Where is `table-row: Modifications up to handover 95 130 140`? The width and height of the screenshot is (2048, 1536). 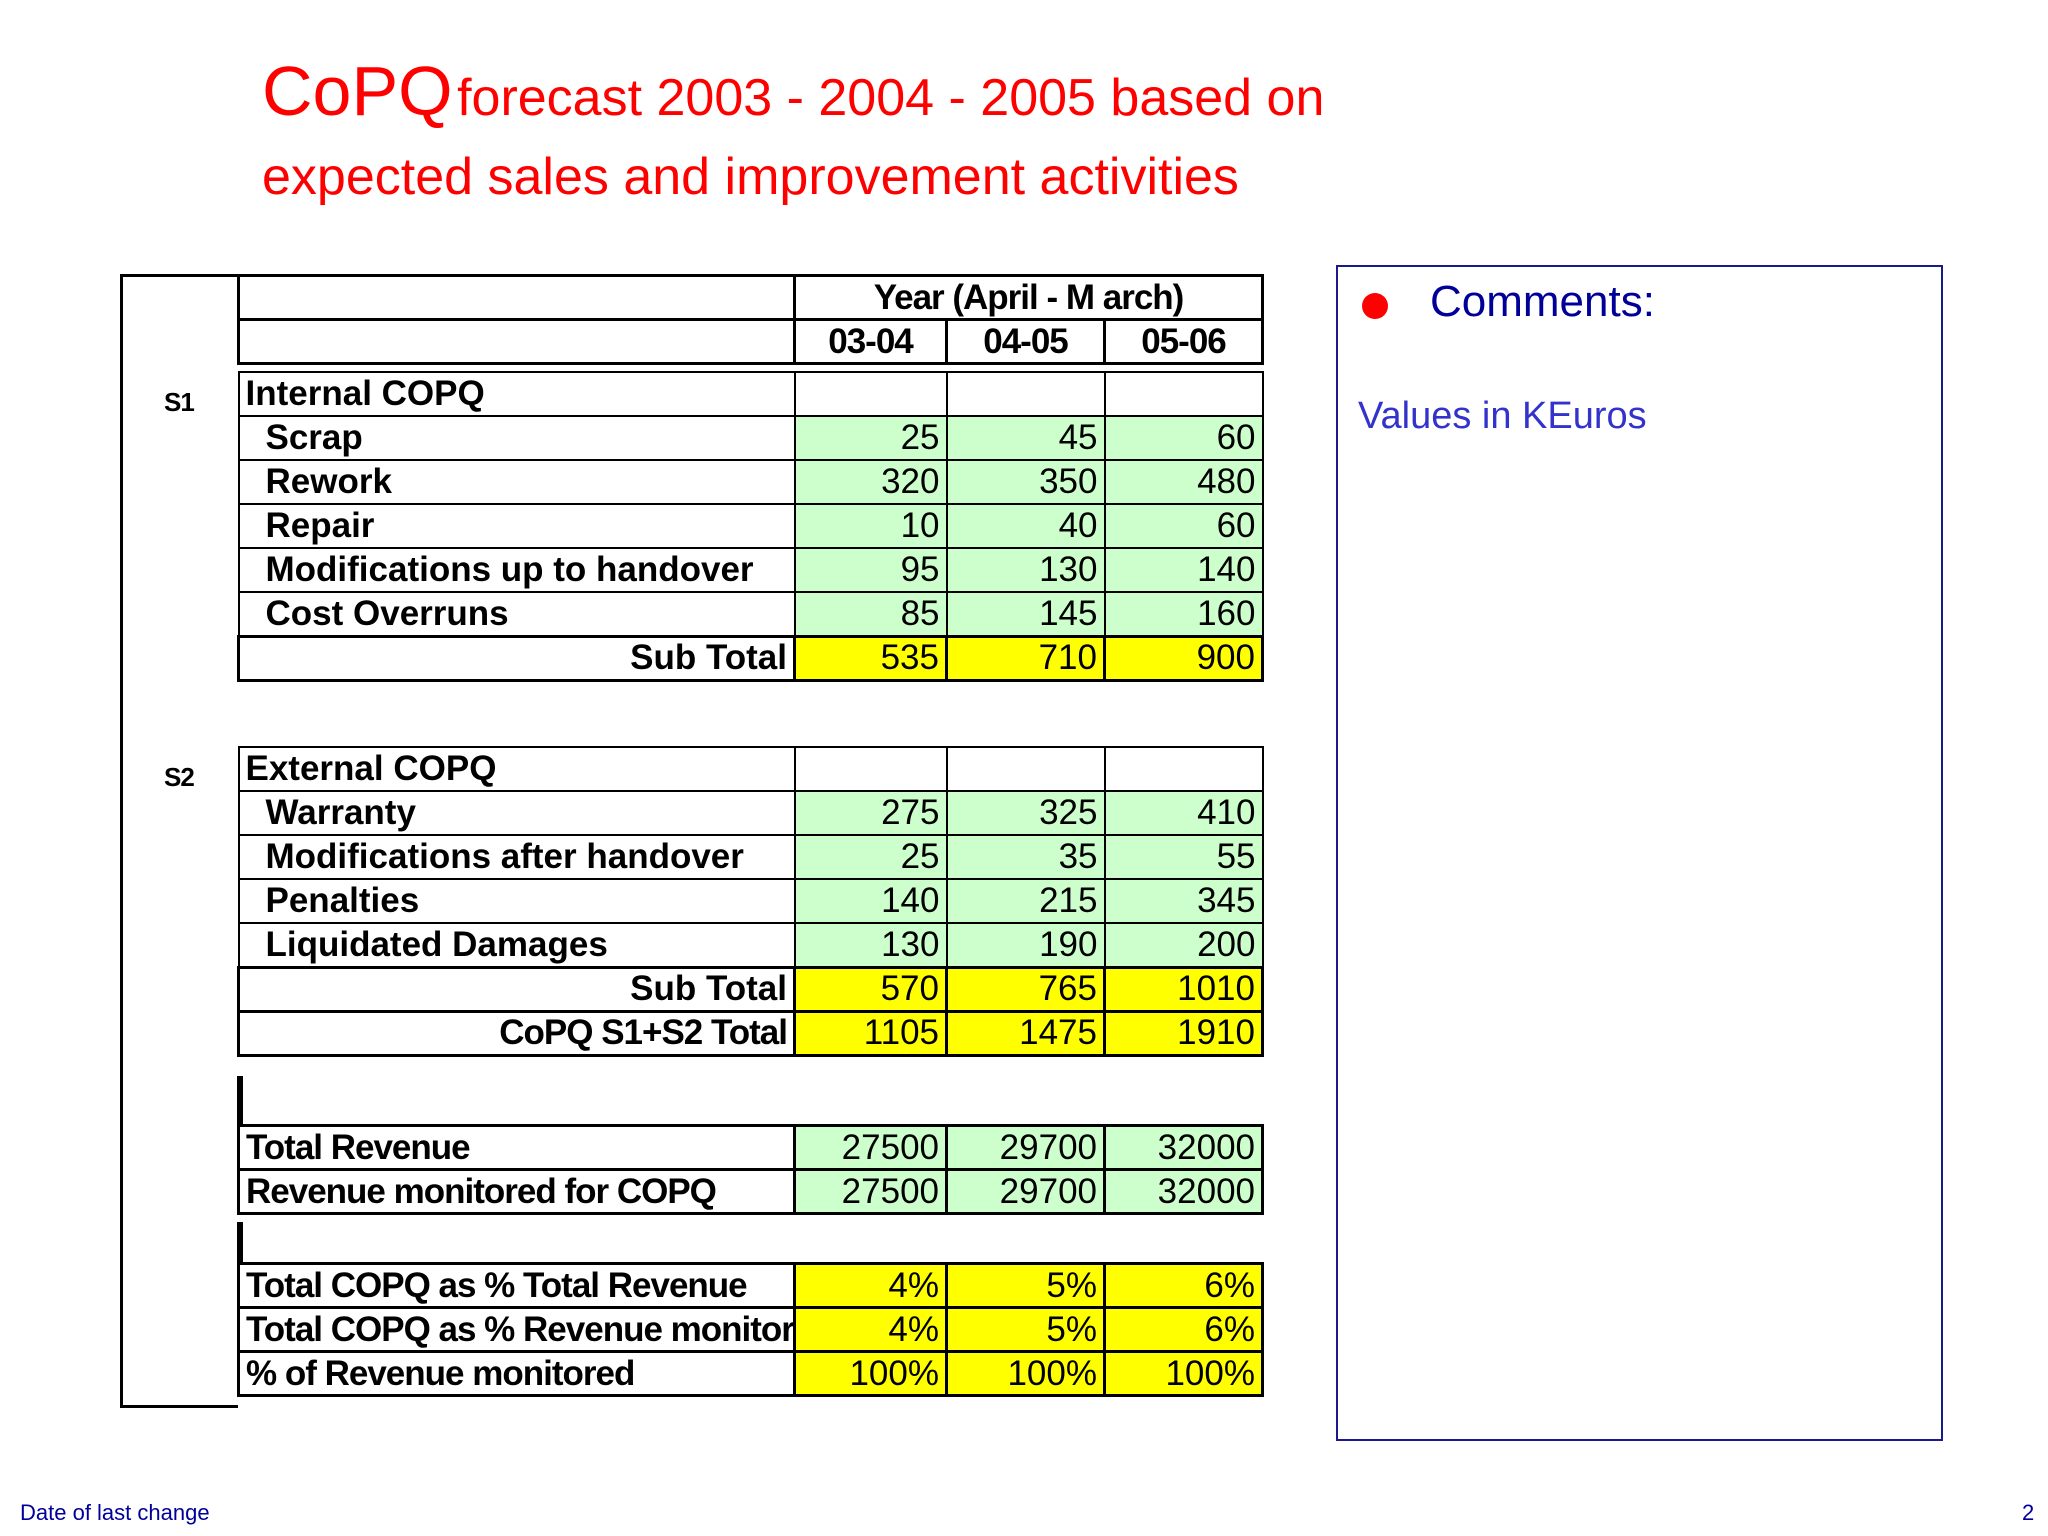
table-row: Modifications up to handover 95 130 140 is located at coordinates (750, 570).